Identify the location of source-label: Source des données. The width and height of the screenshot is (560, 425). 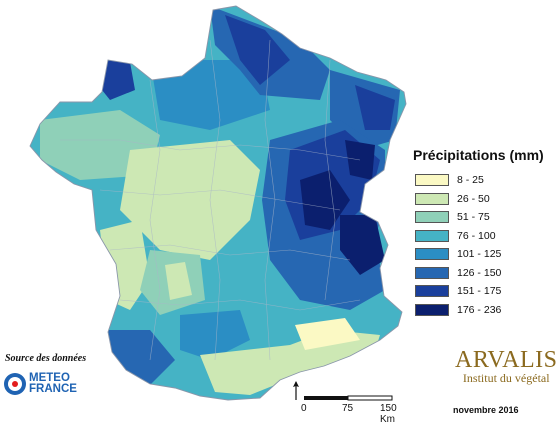
(46, 358).